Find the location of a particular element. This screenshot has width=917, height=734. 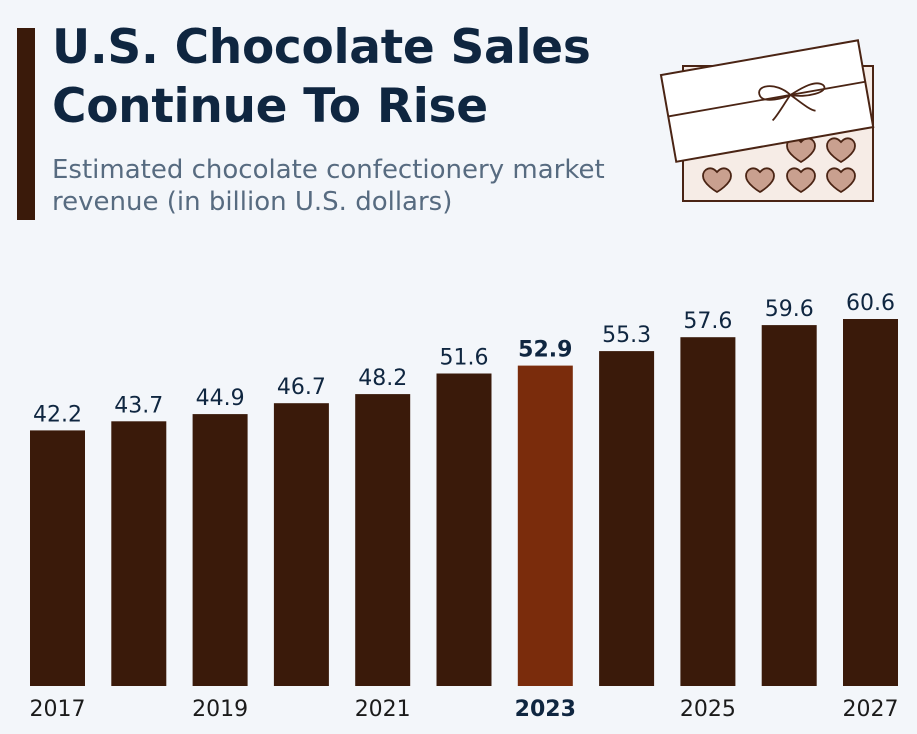

x-tick-label-2027: 2027 is located at coordinates (871, 709).